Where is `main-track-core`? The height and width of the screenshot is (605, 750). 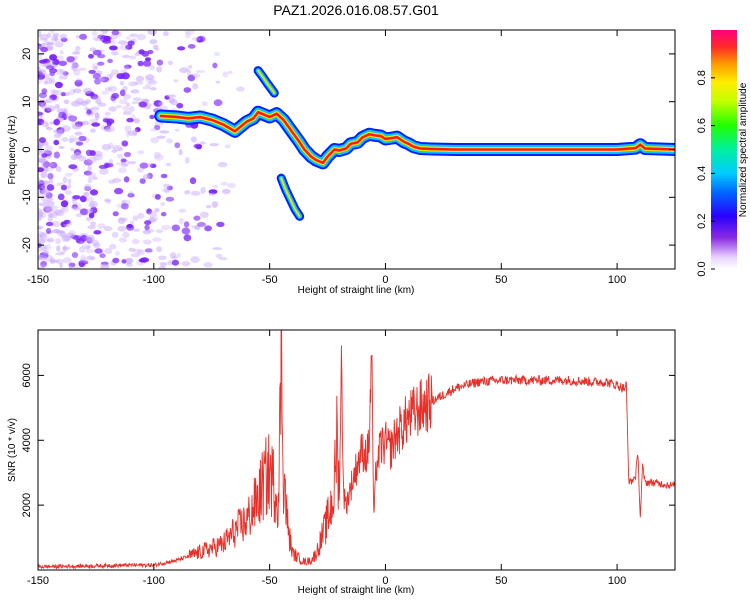 main-track-core is located at coordinates (417, 137).